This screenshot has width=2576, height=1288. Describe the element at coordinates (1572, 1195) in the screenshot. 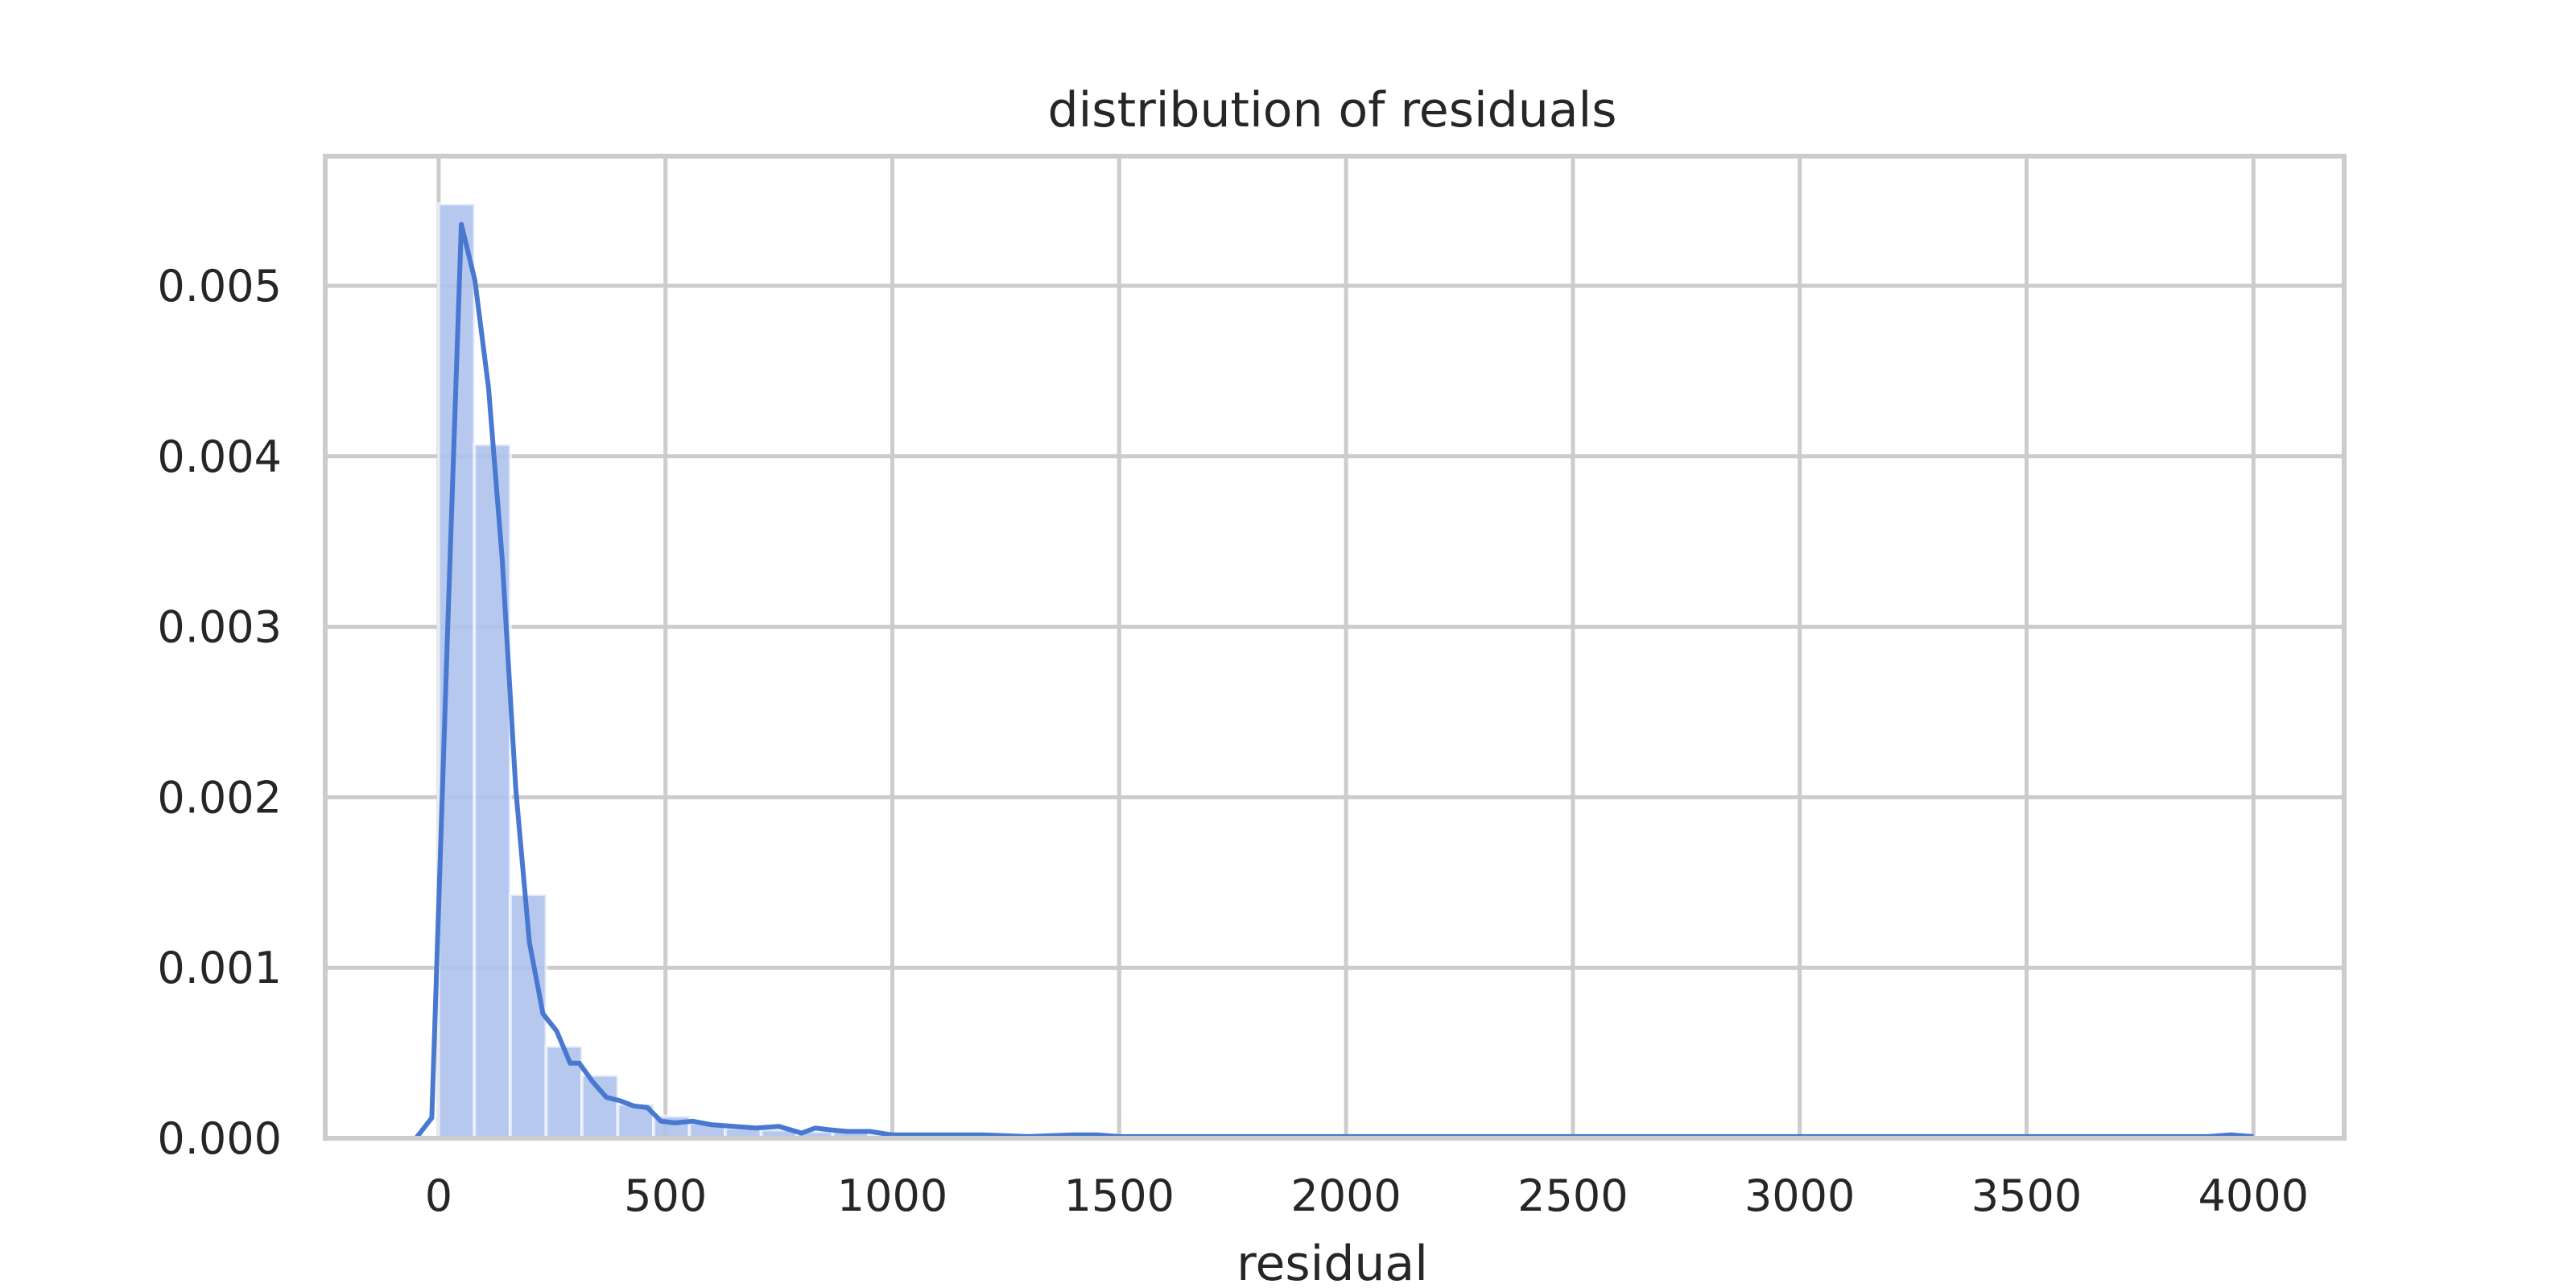

I see `x-tick-label: 2500` at that location.